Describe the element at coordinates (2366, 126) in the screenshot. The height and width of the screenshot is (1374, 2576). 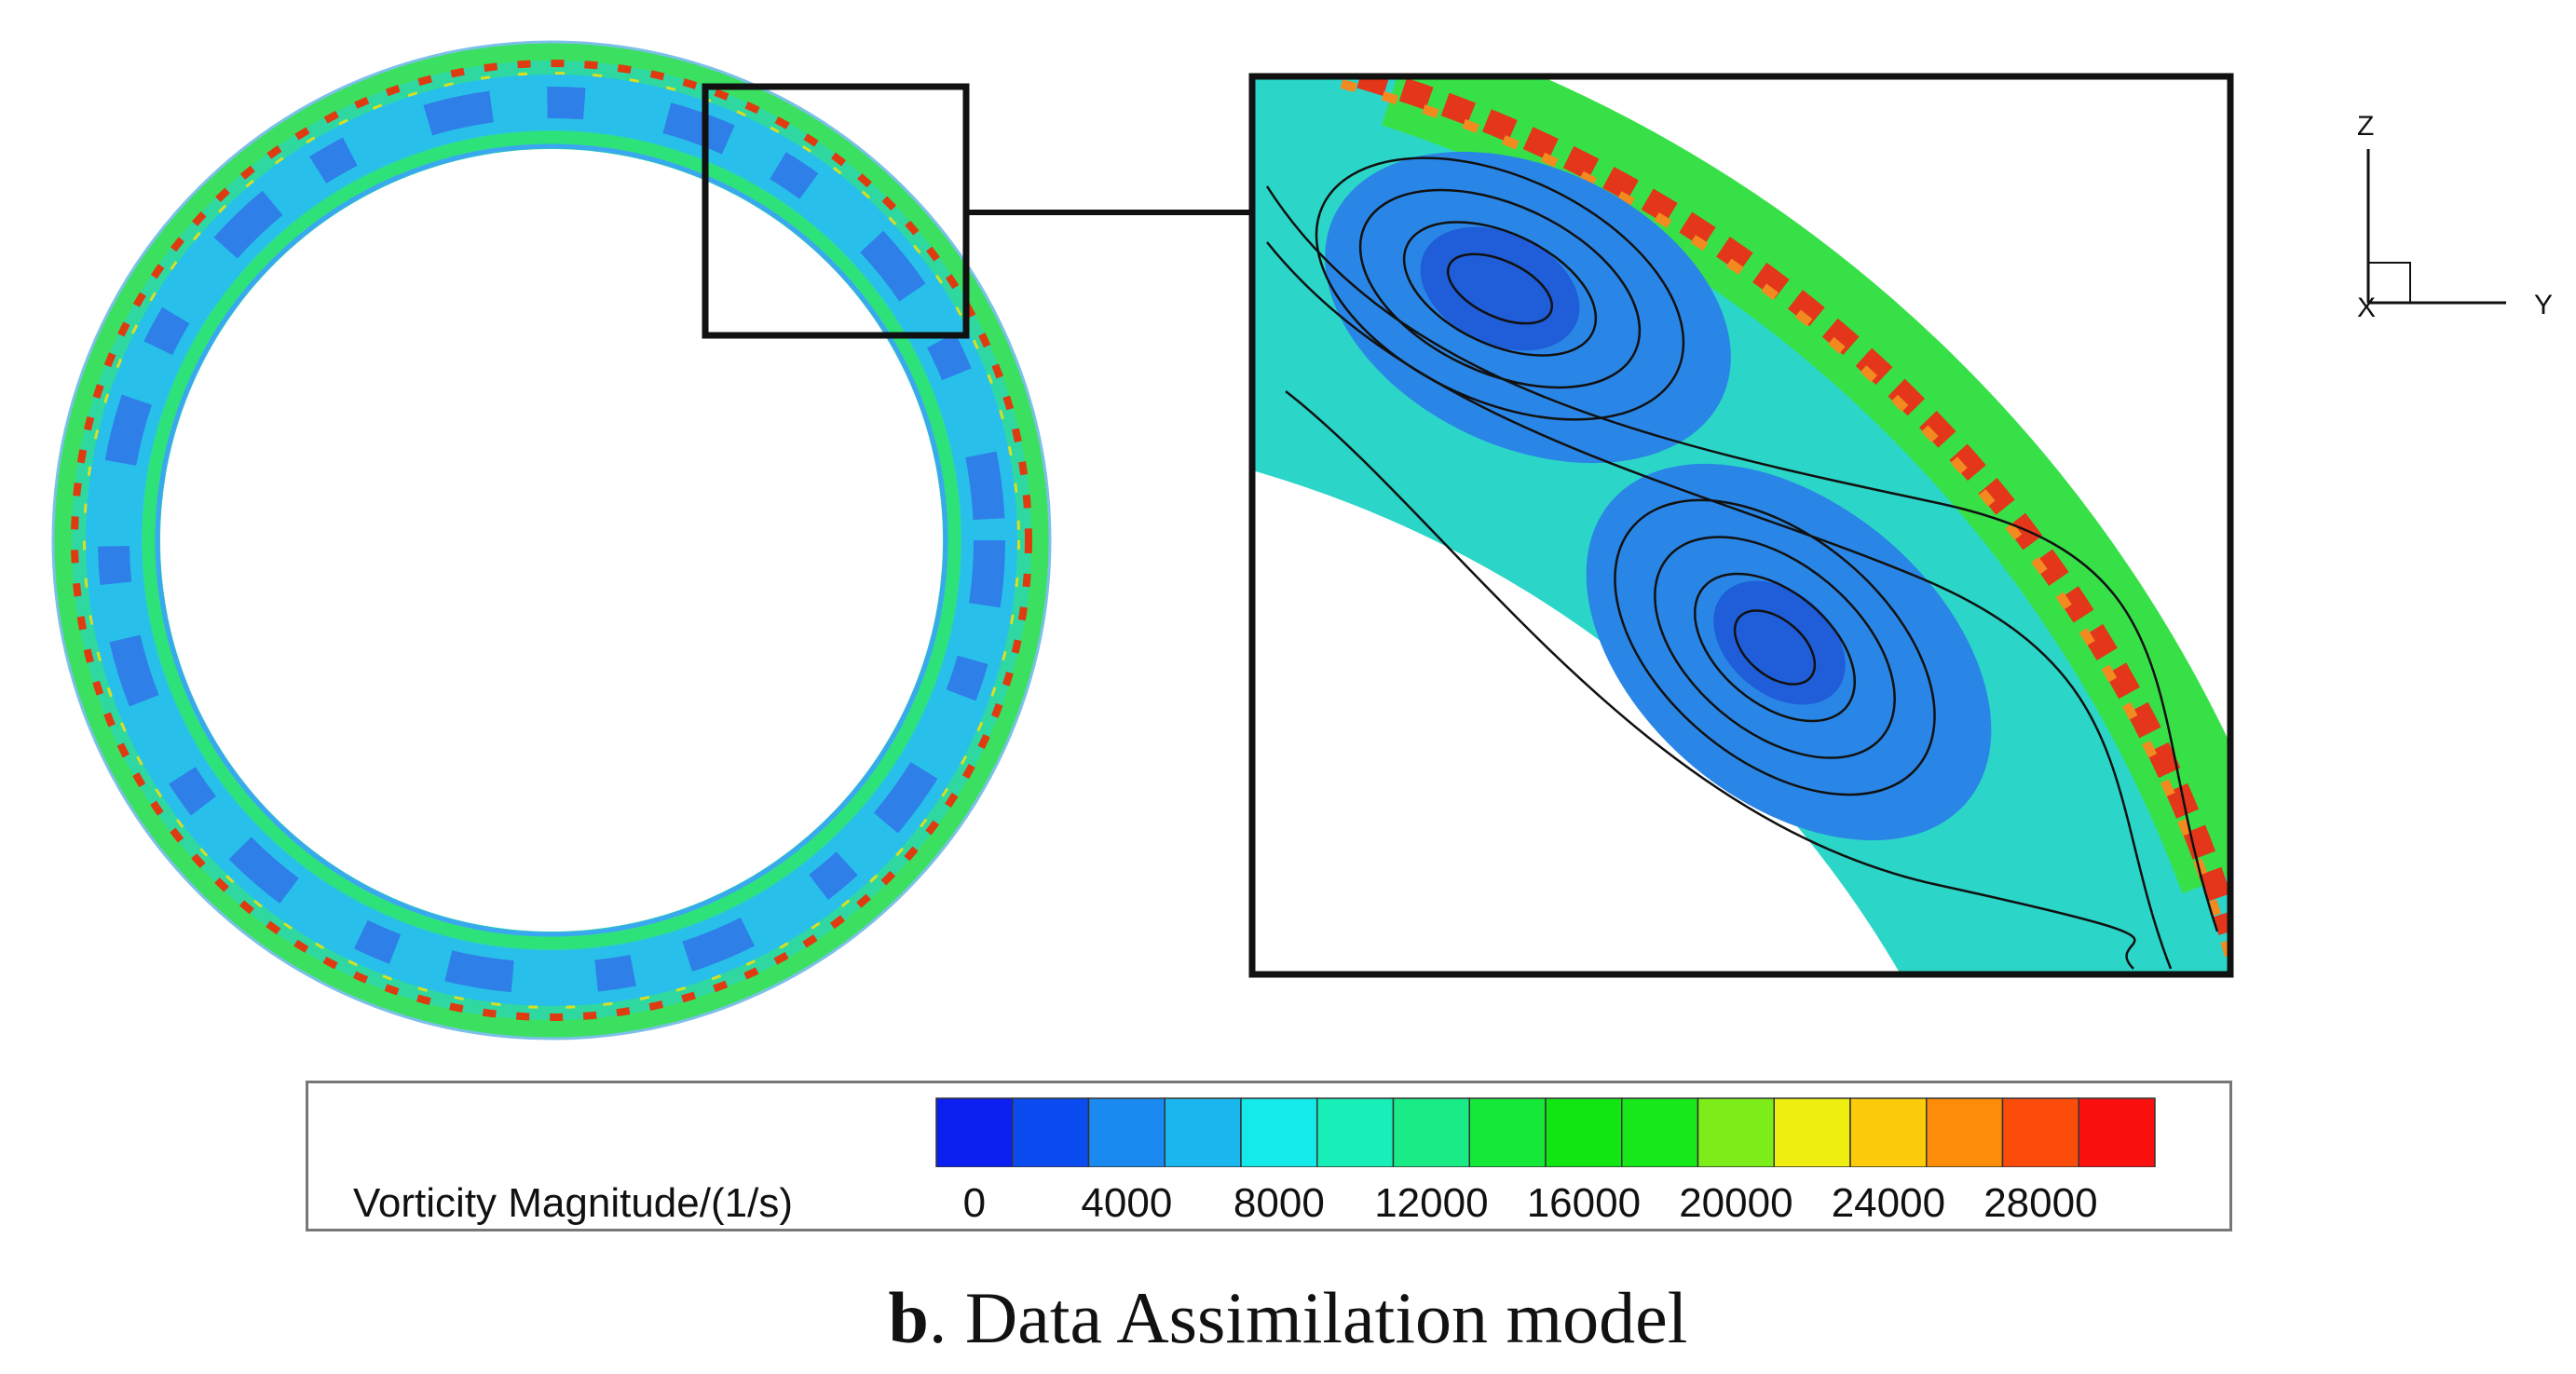
I see `axis-z-label: Z` at that location.